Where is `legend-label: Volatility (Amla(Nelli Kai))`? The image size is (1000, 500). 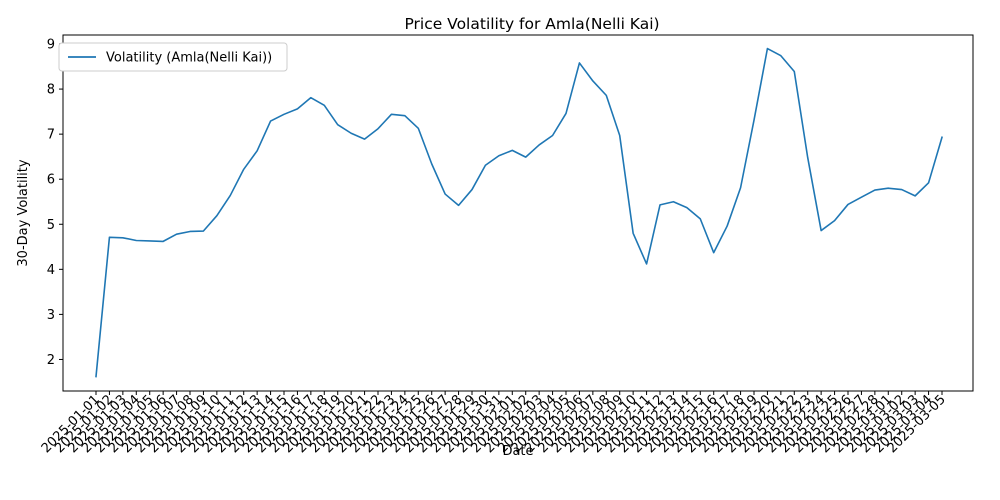
legend-label: Volatility (Amla(Nelli Kai)) is located at coordinates (189, 58).